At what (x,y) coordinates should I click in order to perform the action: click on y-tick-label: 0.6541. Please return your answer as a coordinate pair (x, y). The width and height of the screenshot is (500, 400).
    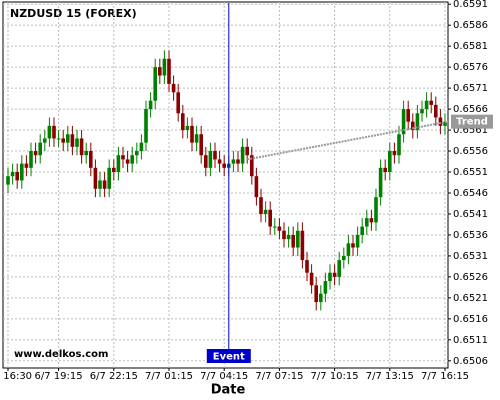
    Looking at the image, I should click on (470, 214).